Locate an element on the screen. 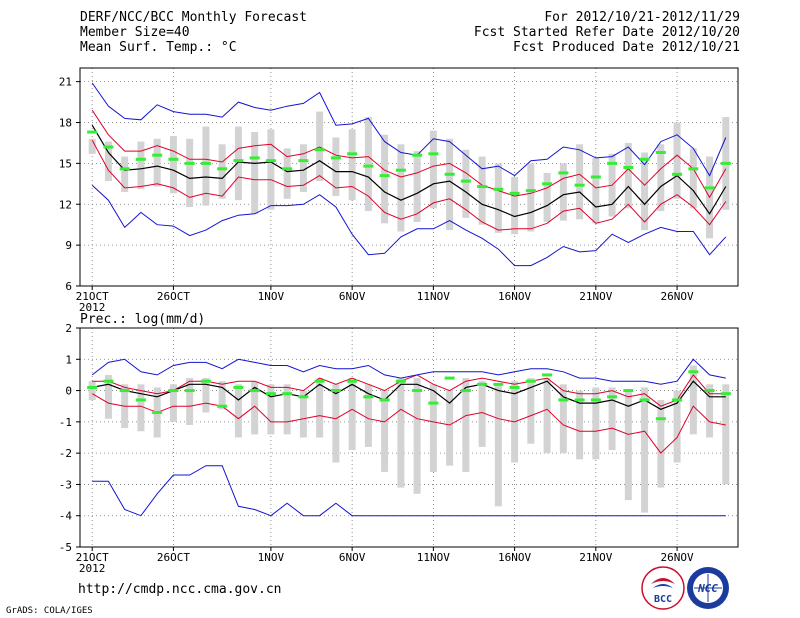 The width and height of the screenshot is (800, 618). ncc-logo: NCC is located at coordinates (708, 588).